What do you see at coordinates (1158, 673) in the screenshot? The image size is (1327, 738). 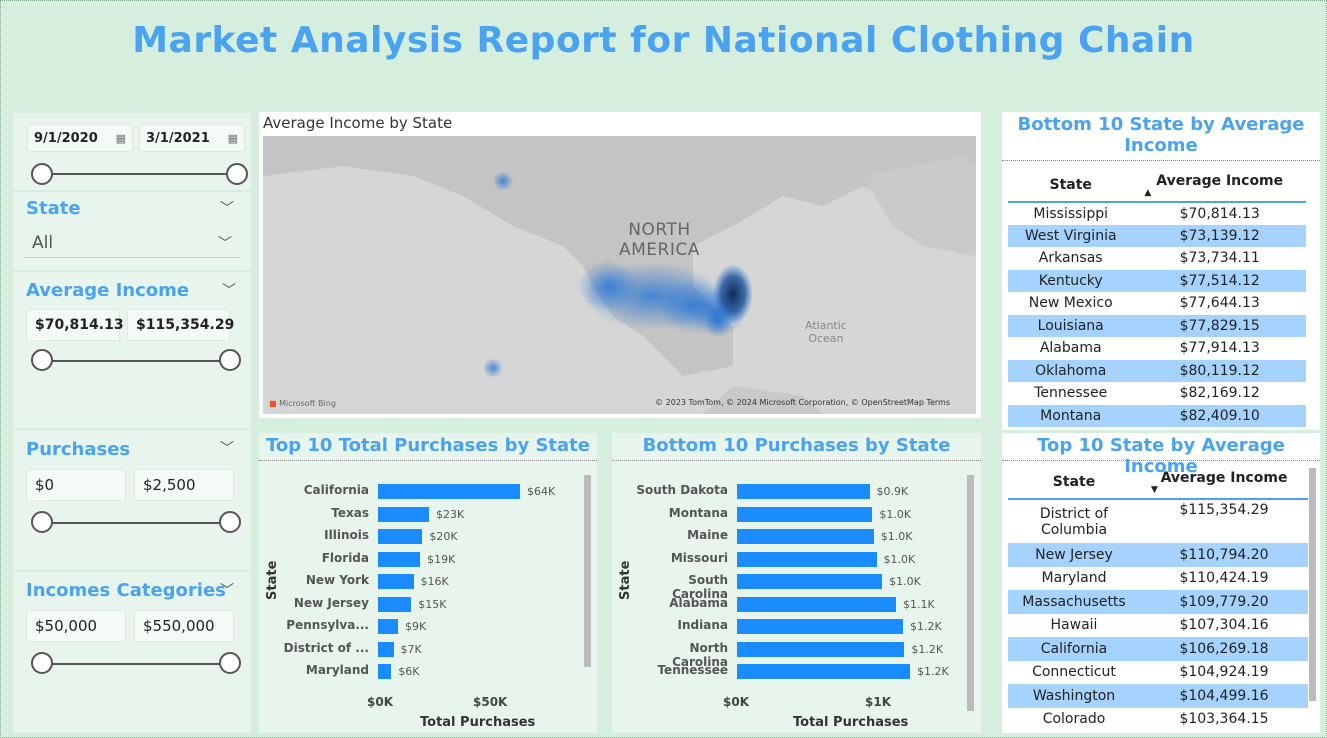 I see `table-row: Connecticut $104,924.19` at bounding box center [1158, 673].